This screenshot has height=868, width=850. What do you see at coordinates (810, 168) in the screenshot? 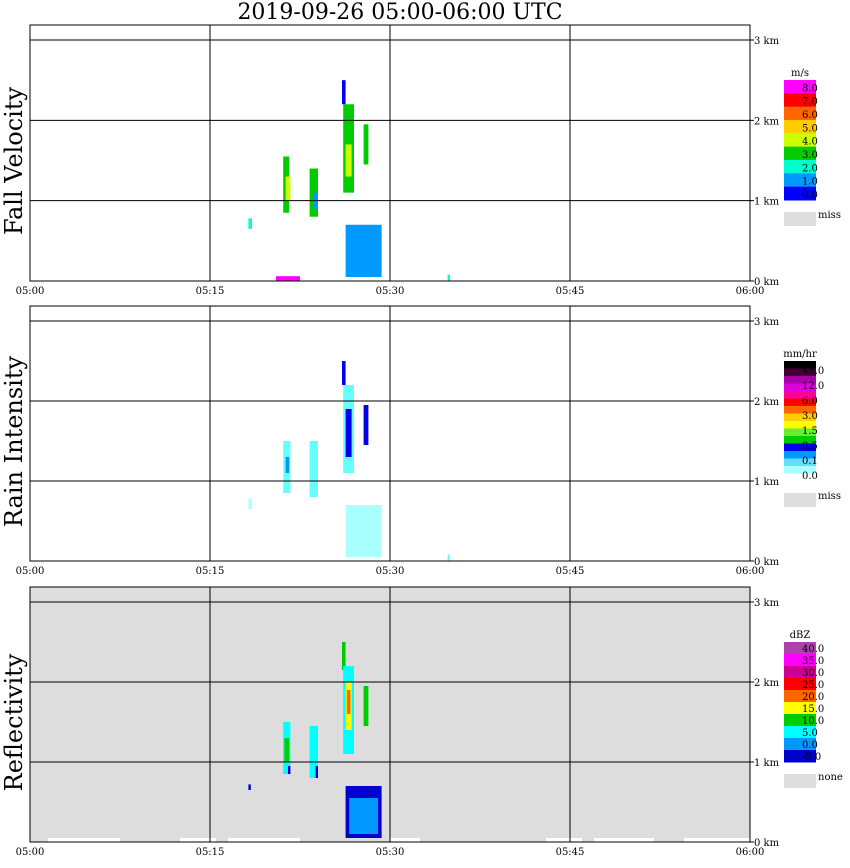
I see `colorbar-label: 2.0` at bounding box center [810, 168].